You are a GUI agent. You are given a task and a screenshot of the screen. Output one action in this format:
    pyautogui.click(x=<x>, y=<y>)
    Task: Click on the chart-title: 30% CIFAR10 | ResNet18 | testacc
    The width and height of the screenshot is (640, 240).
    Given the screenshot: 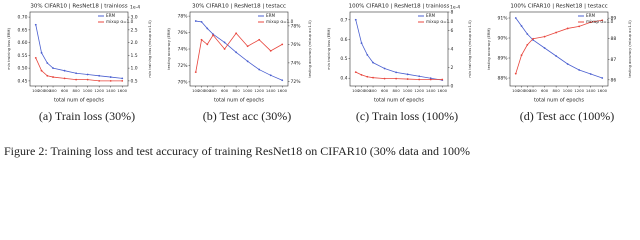 What is the action you would take?
    pyautogui.click(x=239, y=7)
    